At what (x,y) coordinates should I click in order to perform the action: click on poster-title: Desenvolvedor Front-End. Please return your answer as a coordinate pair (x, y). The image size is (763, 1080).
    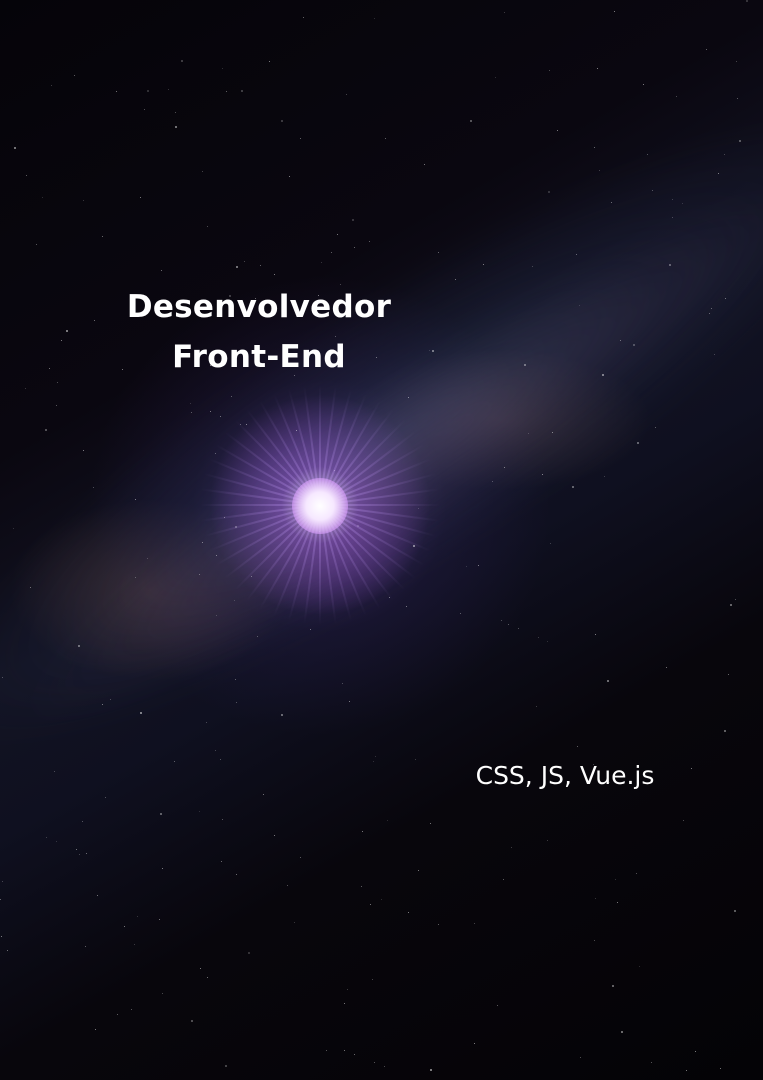
    Looking at the image, I should click on (259, 332).